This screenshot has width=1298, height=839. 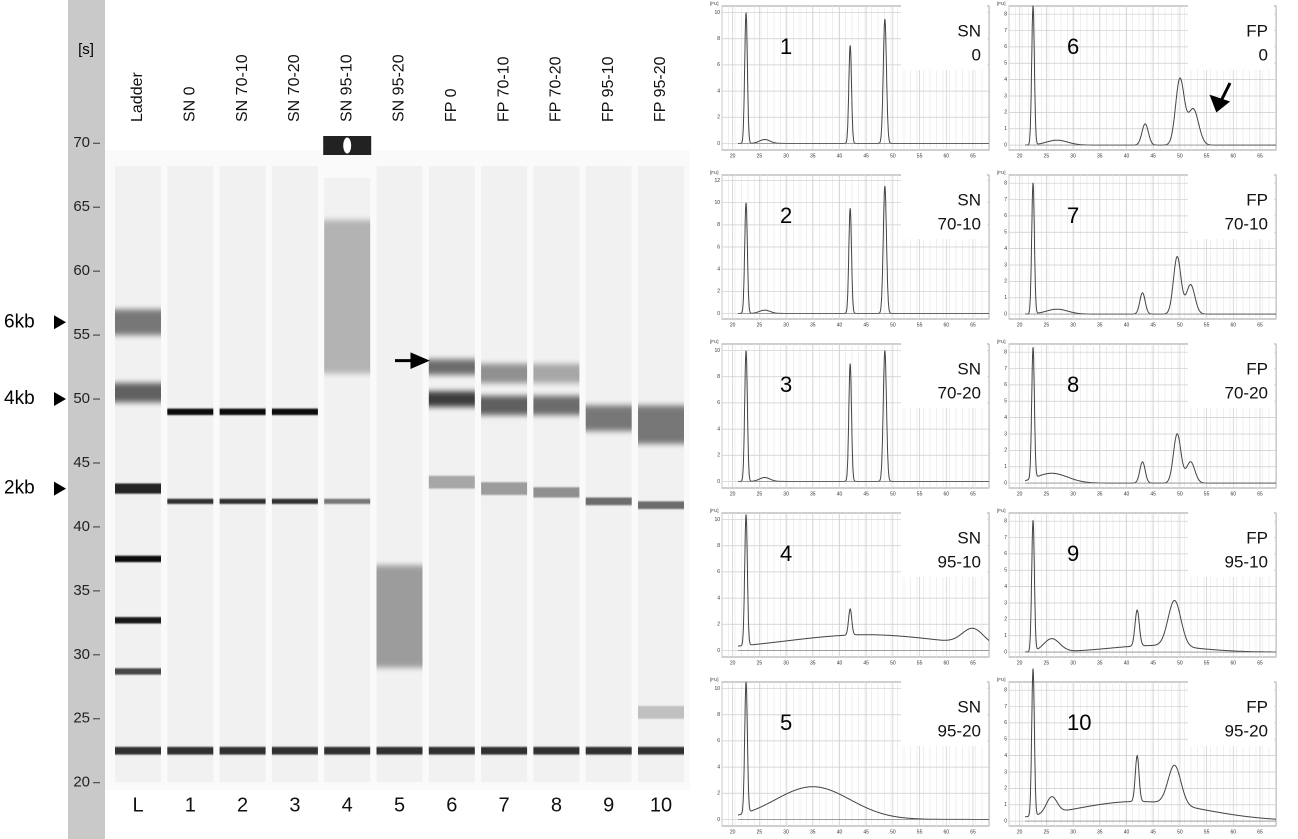 What do you see at coordinates (399, 88) in the screenshot?
I see `lane-label: SN 95-20` at bounding box center [399, 88].